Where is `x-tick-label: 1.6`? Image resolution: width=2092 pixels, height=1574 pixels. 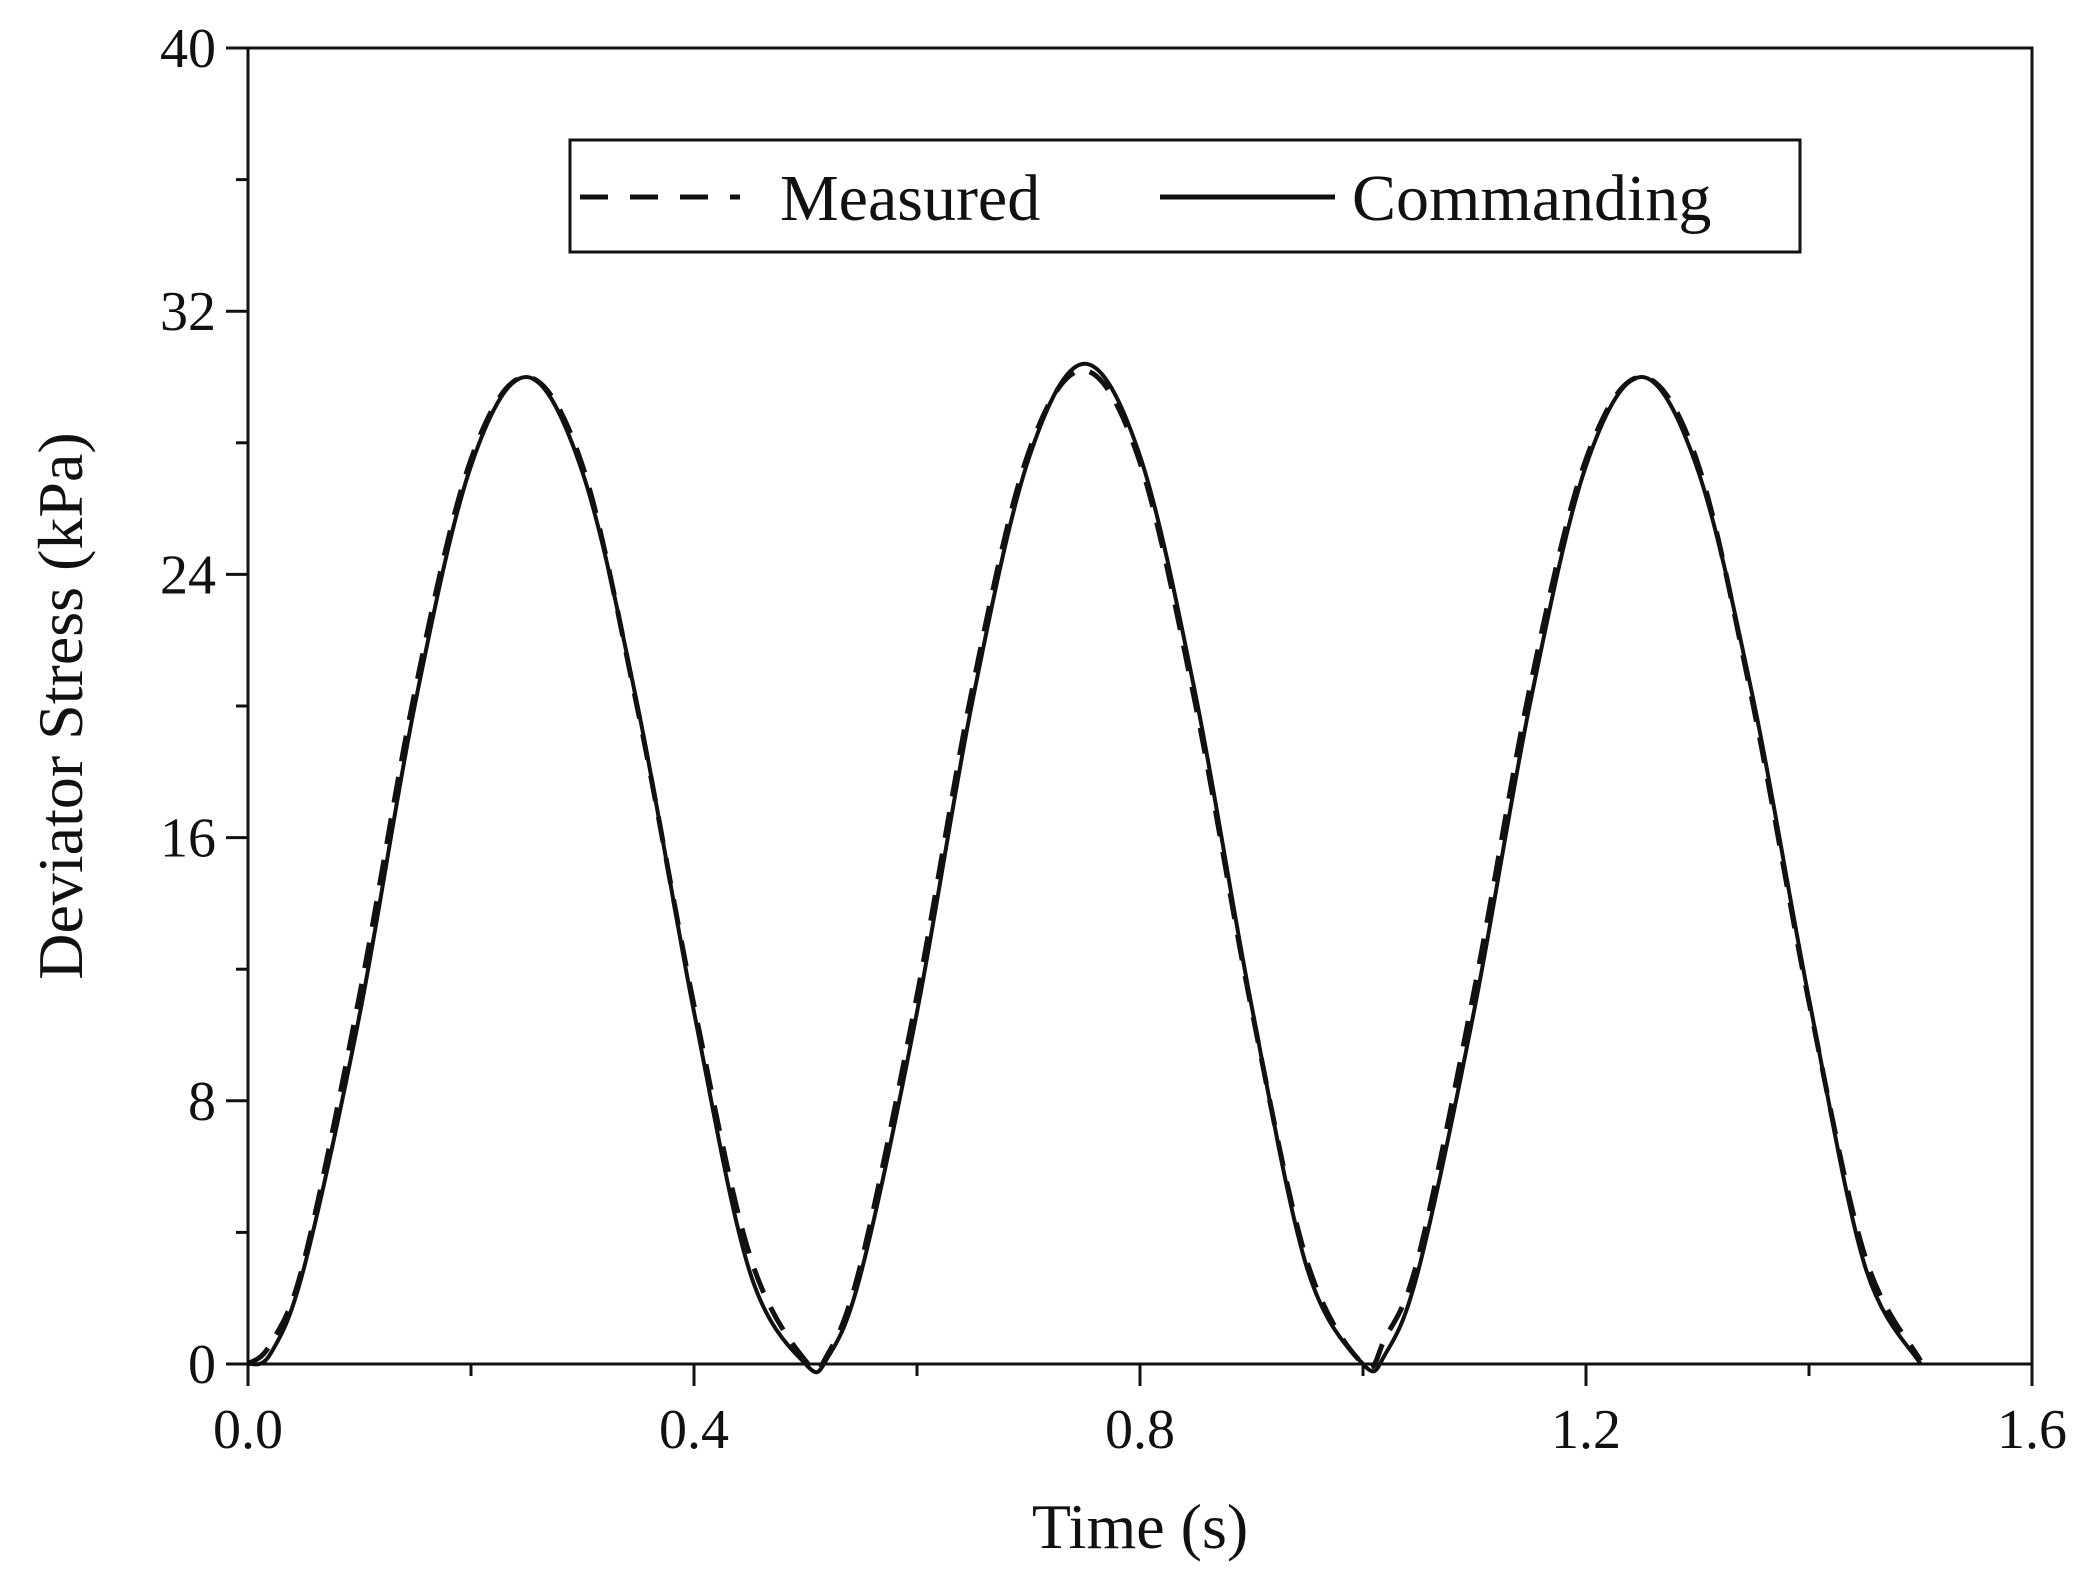 x-tick-label: 1.6 is located at coordinates (2032, 1430).